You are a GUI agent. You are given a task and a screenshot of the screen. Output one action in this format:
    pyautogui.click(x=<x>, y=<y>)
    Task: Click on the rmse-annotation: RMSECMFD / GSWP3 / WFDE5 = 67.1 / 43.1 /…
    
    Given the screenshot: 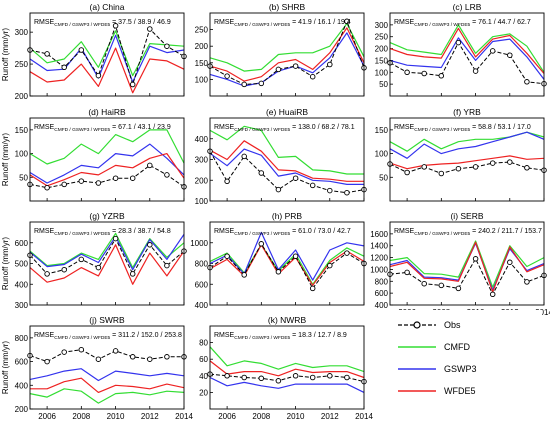 What is the action you would take?
    pyautogui.click(x=102, y=128)
    